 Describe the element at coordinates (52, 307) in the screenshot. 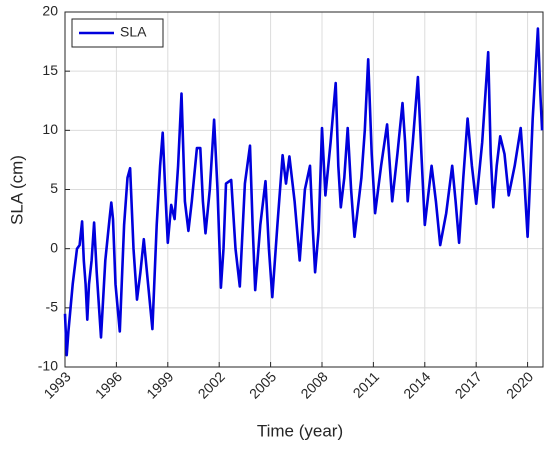

I see `y-tick-label: -5` at that location.